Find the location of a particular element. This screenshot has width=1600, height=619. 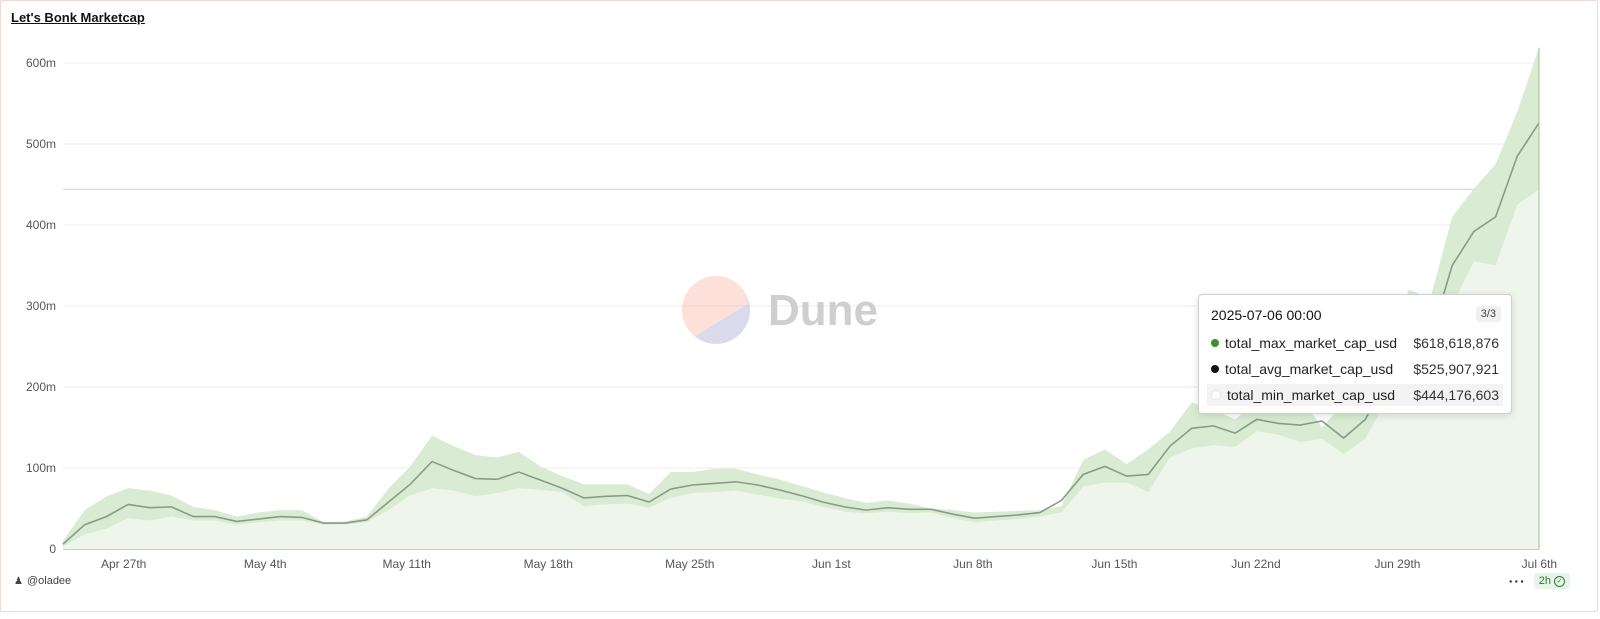

y-axis: 0 100m 200m 300m 400m 500m 600m is located at coordinates (41, 306).